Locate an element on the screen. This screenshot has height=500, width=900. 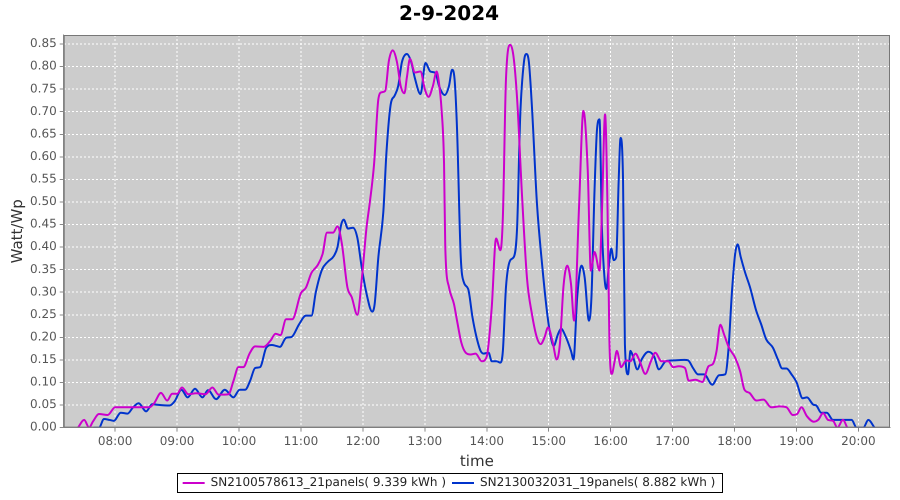
legend-label: SN2100578613_21panels( 9.339 kWh ) is located at coordinates (328, 482).